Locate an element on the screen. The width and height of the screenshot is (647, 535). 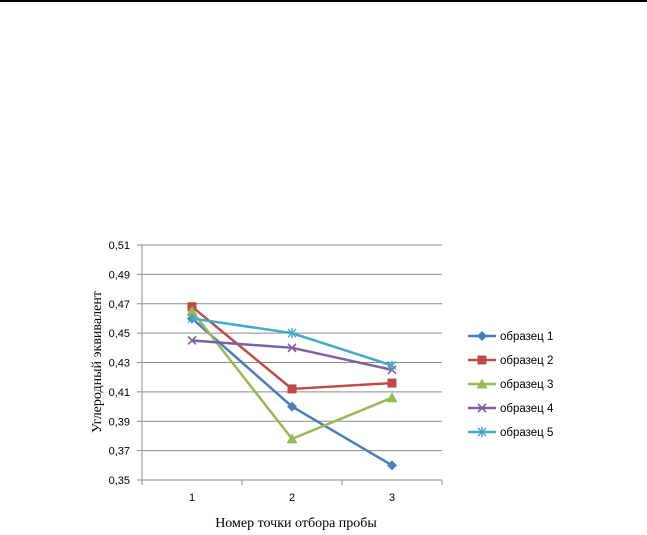
series-lines is located at coordinates (292, 386).